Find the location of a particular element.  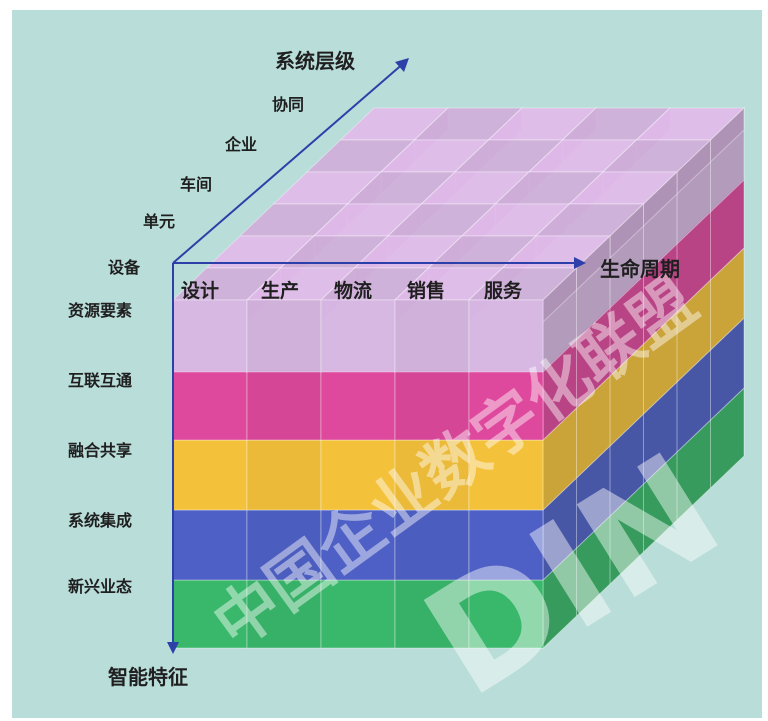

system-level-axis-title: 系统层级 is located at coordinates (315, 61).